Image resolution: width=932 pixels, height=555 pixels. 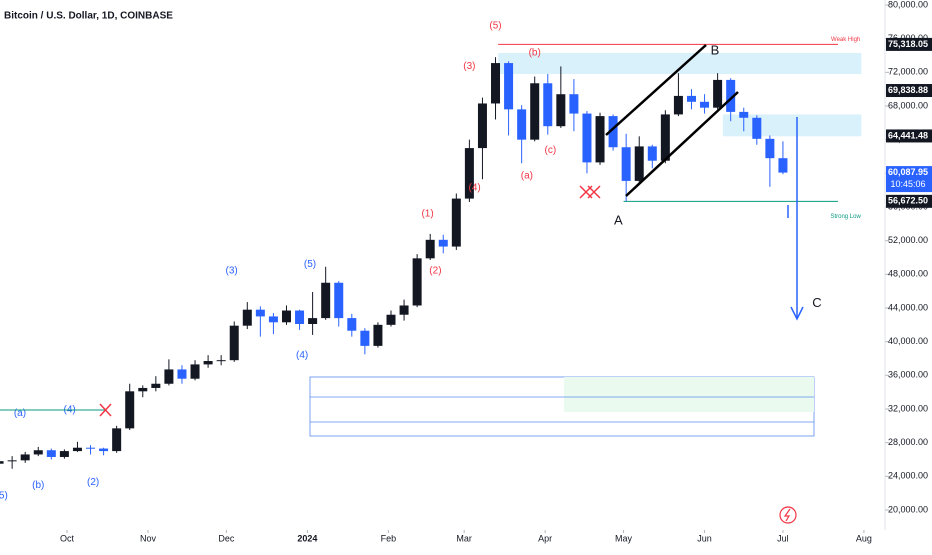 What do you see at coordinates (783, 538) in the screenshot?
I see `x-tick-label: Jul` at bounding box center [783, 538].